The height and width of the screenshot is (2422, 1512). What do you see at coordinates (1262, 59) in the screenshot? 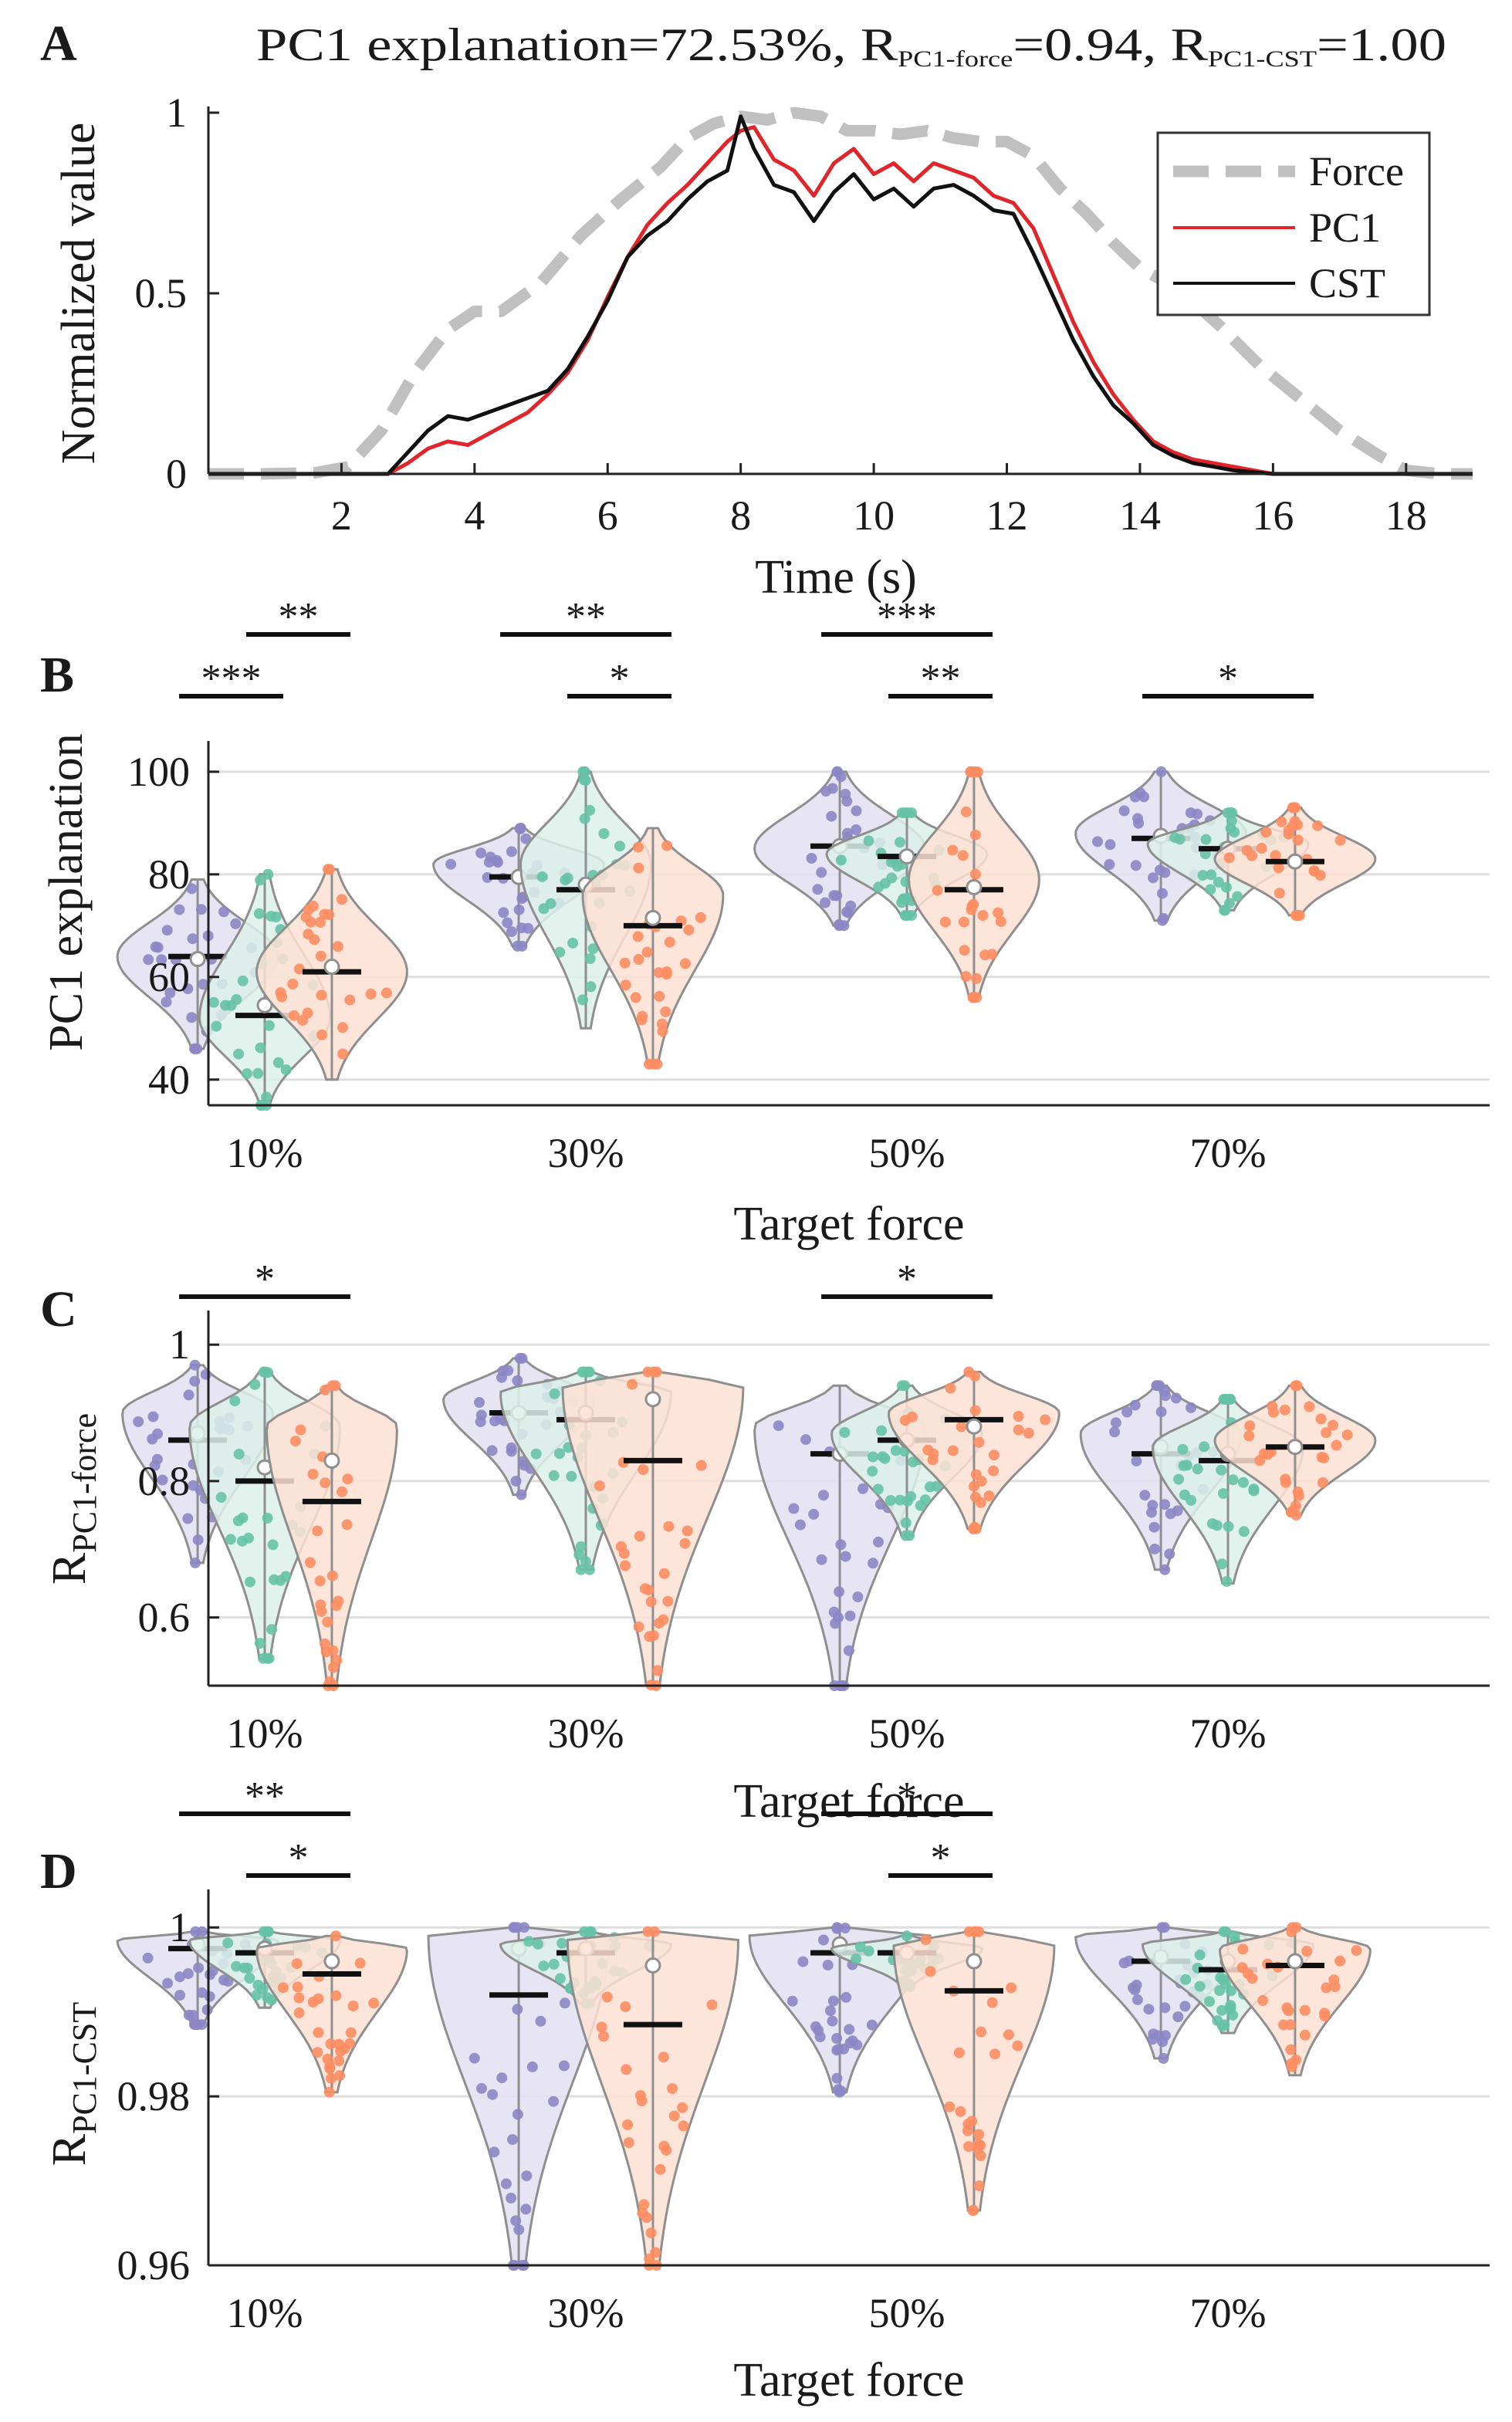
I see `title-subscript-2: PC1-CST` at bounding box center [1262, 59].